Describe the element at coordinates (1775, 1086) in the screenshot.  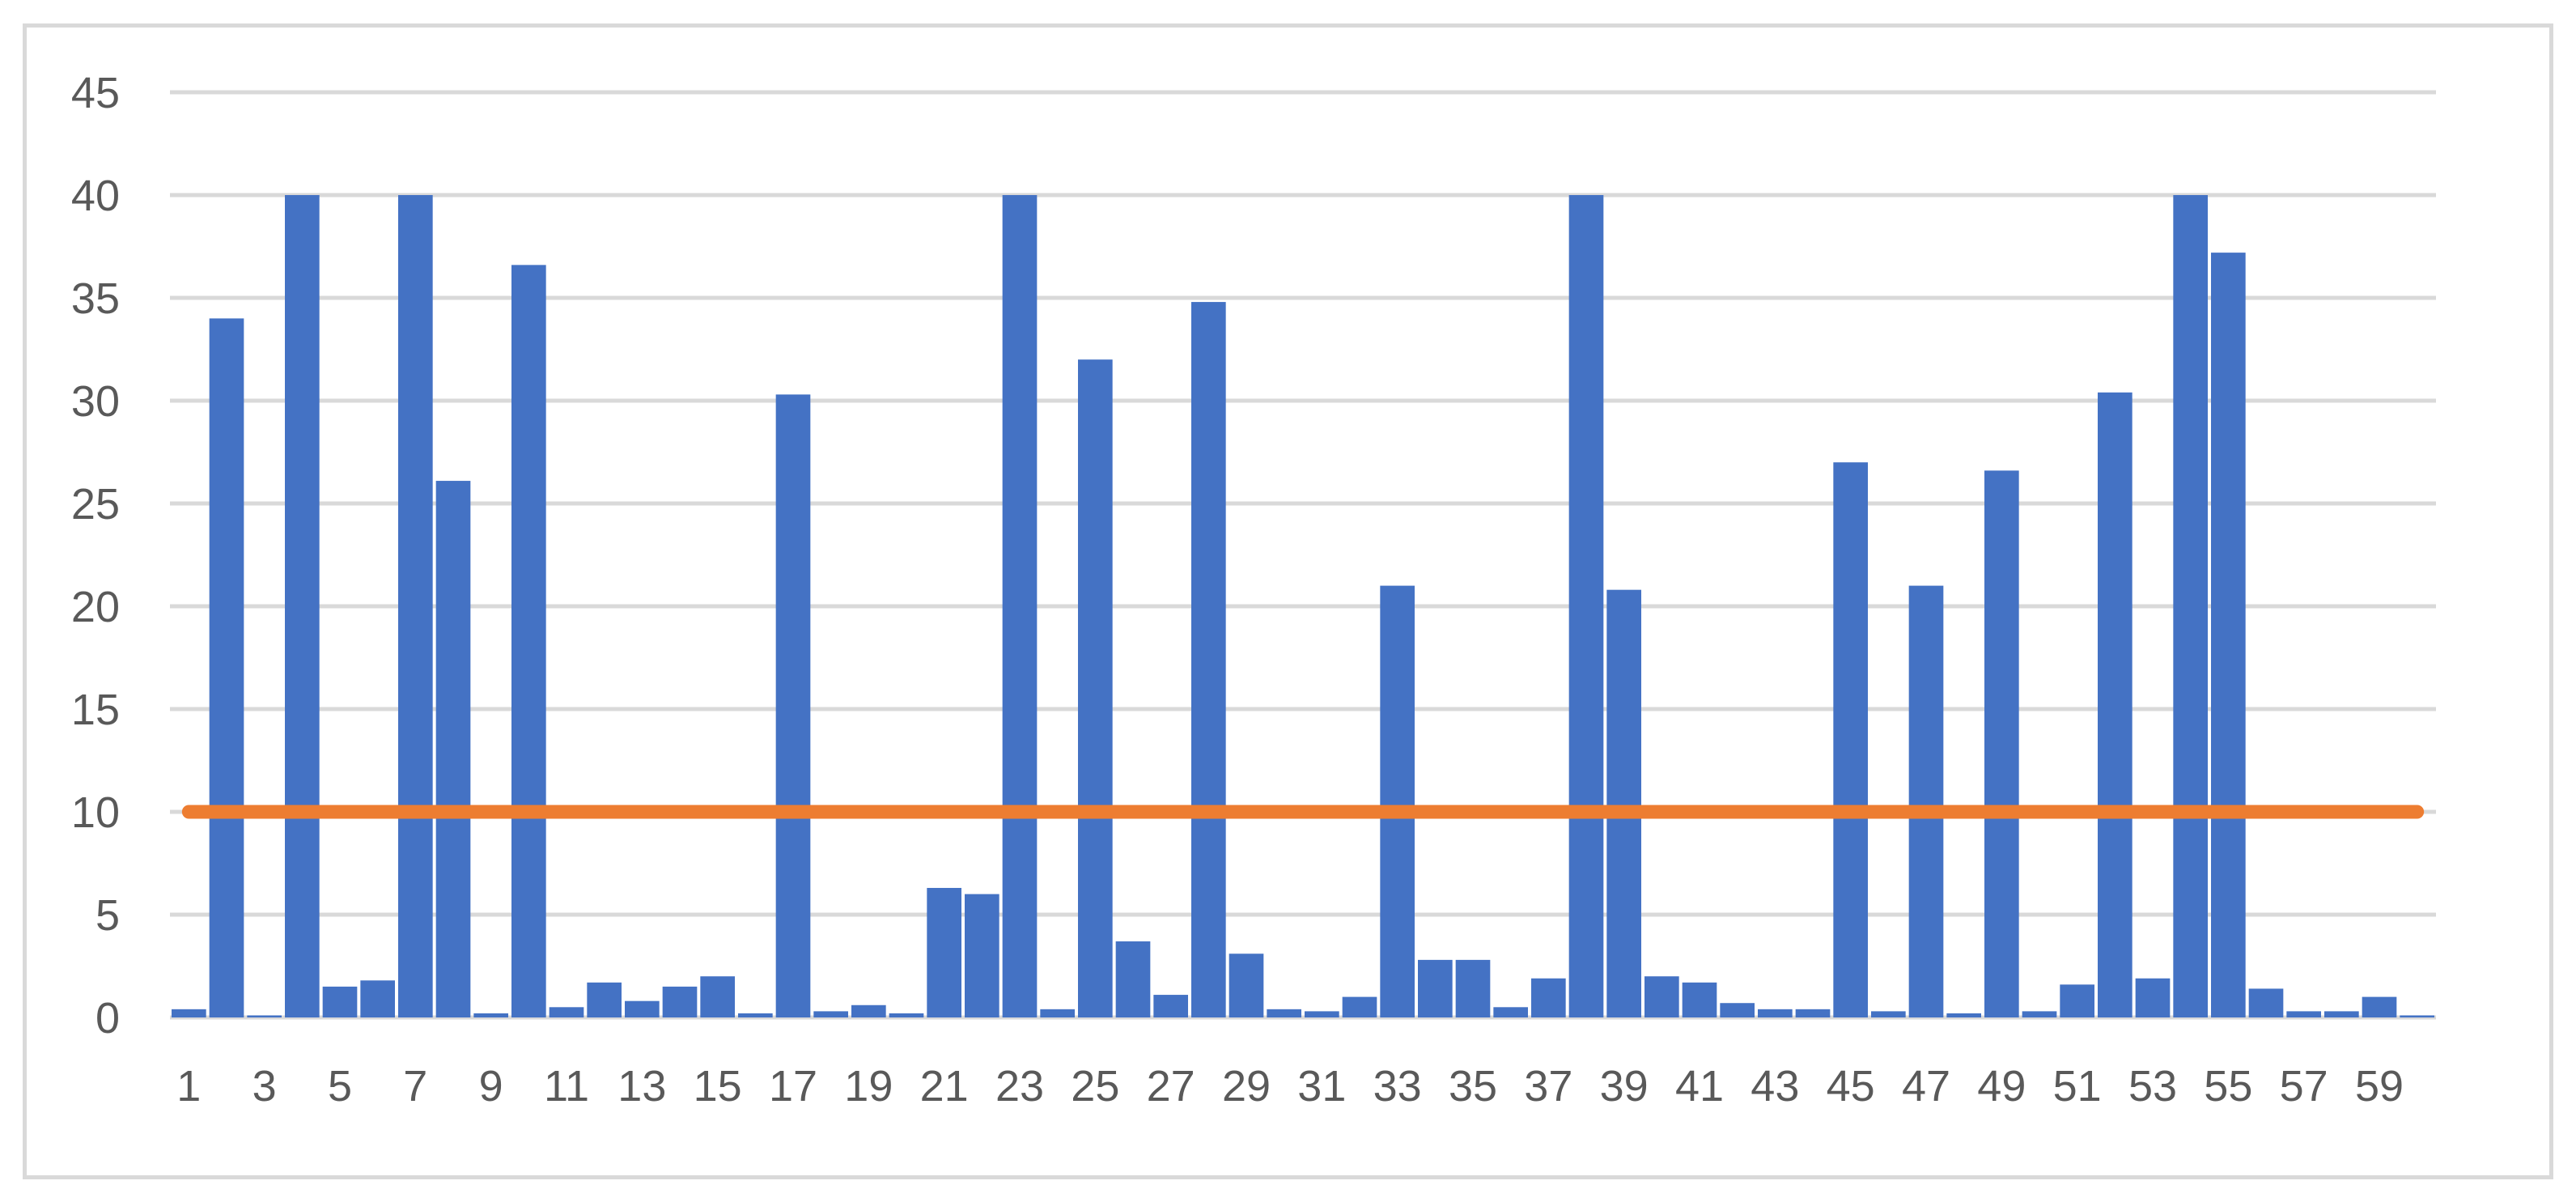
I see `x-tick-label: 43` at that location.